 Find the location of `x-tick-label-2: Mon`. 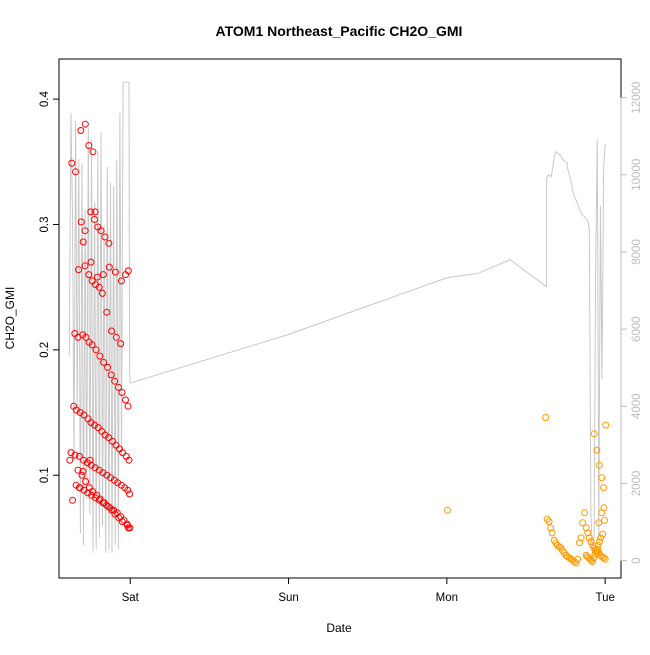

x-tick-label-2: Mon is located at coordinates (447, 598).